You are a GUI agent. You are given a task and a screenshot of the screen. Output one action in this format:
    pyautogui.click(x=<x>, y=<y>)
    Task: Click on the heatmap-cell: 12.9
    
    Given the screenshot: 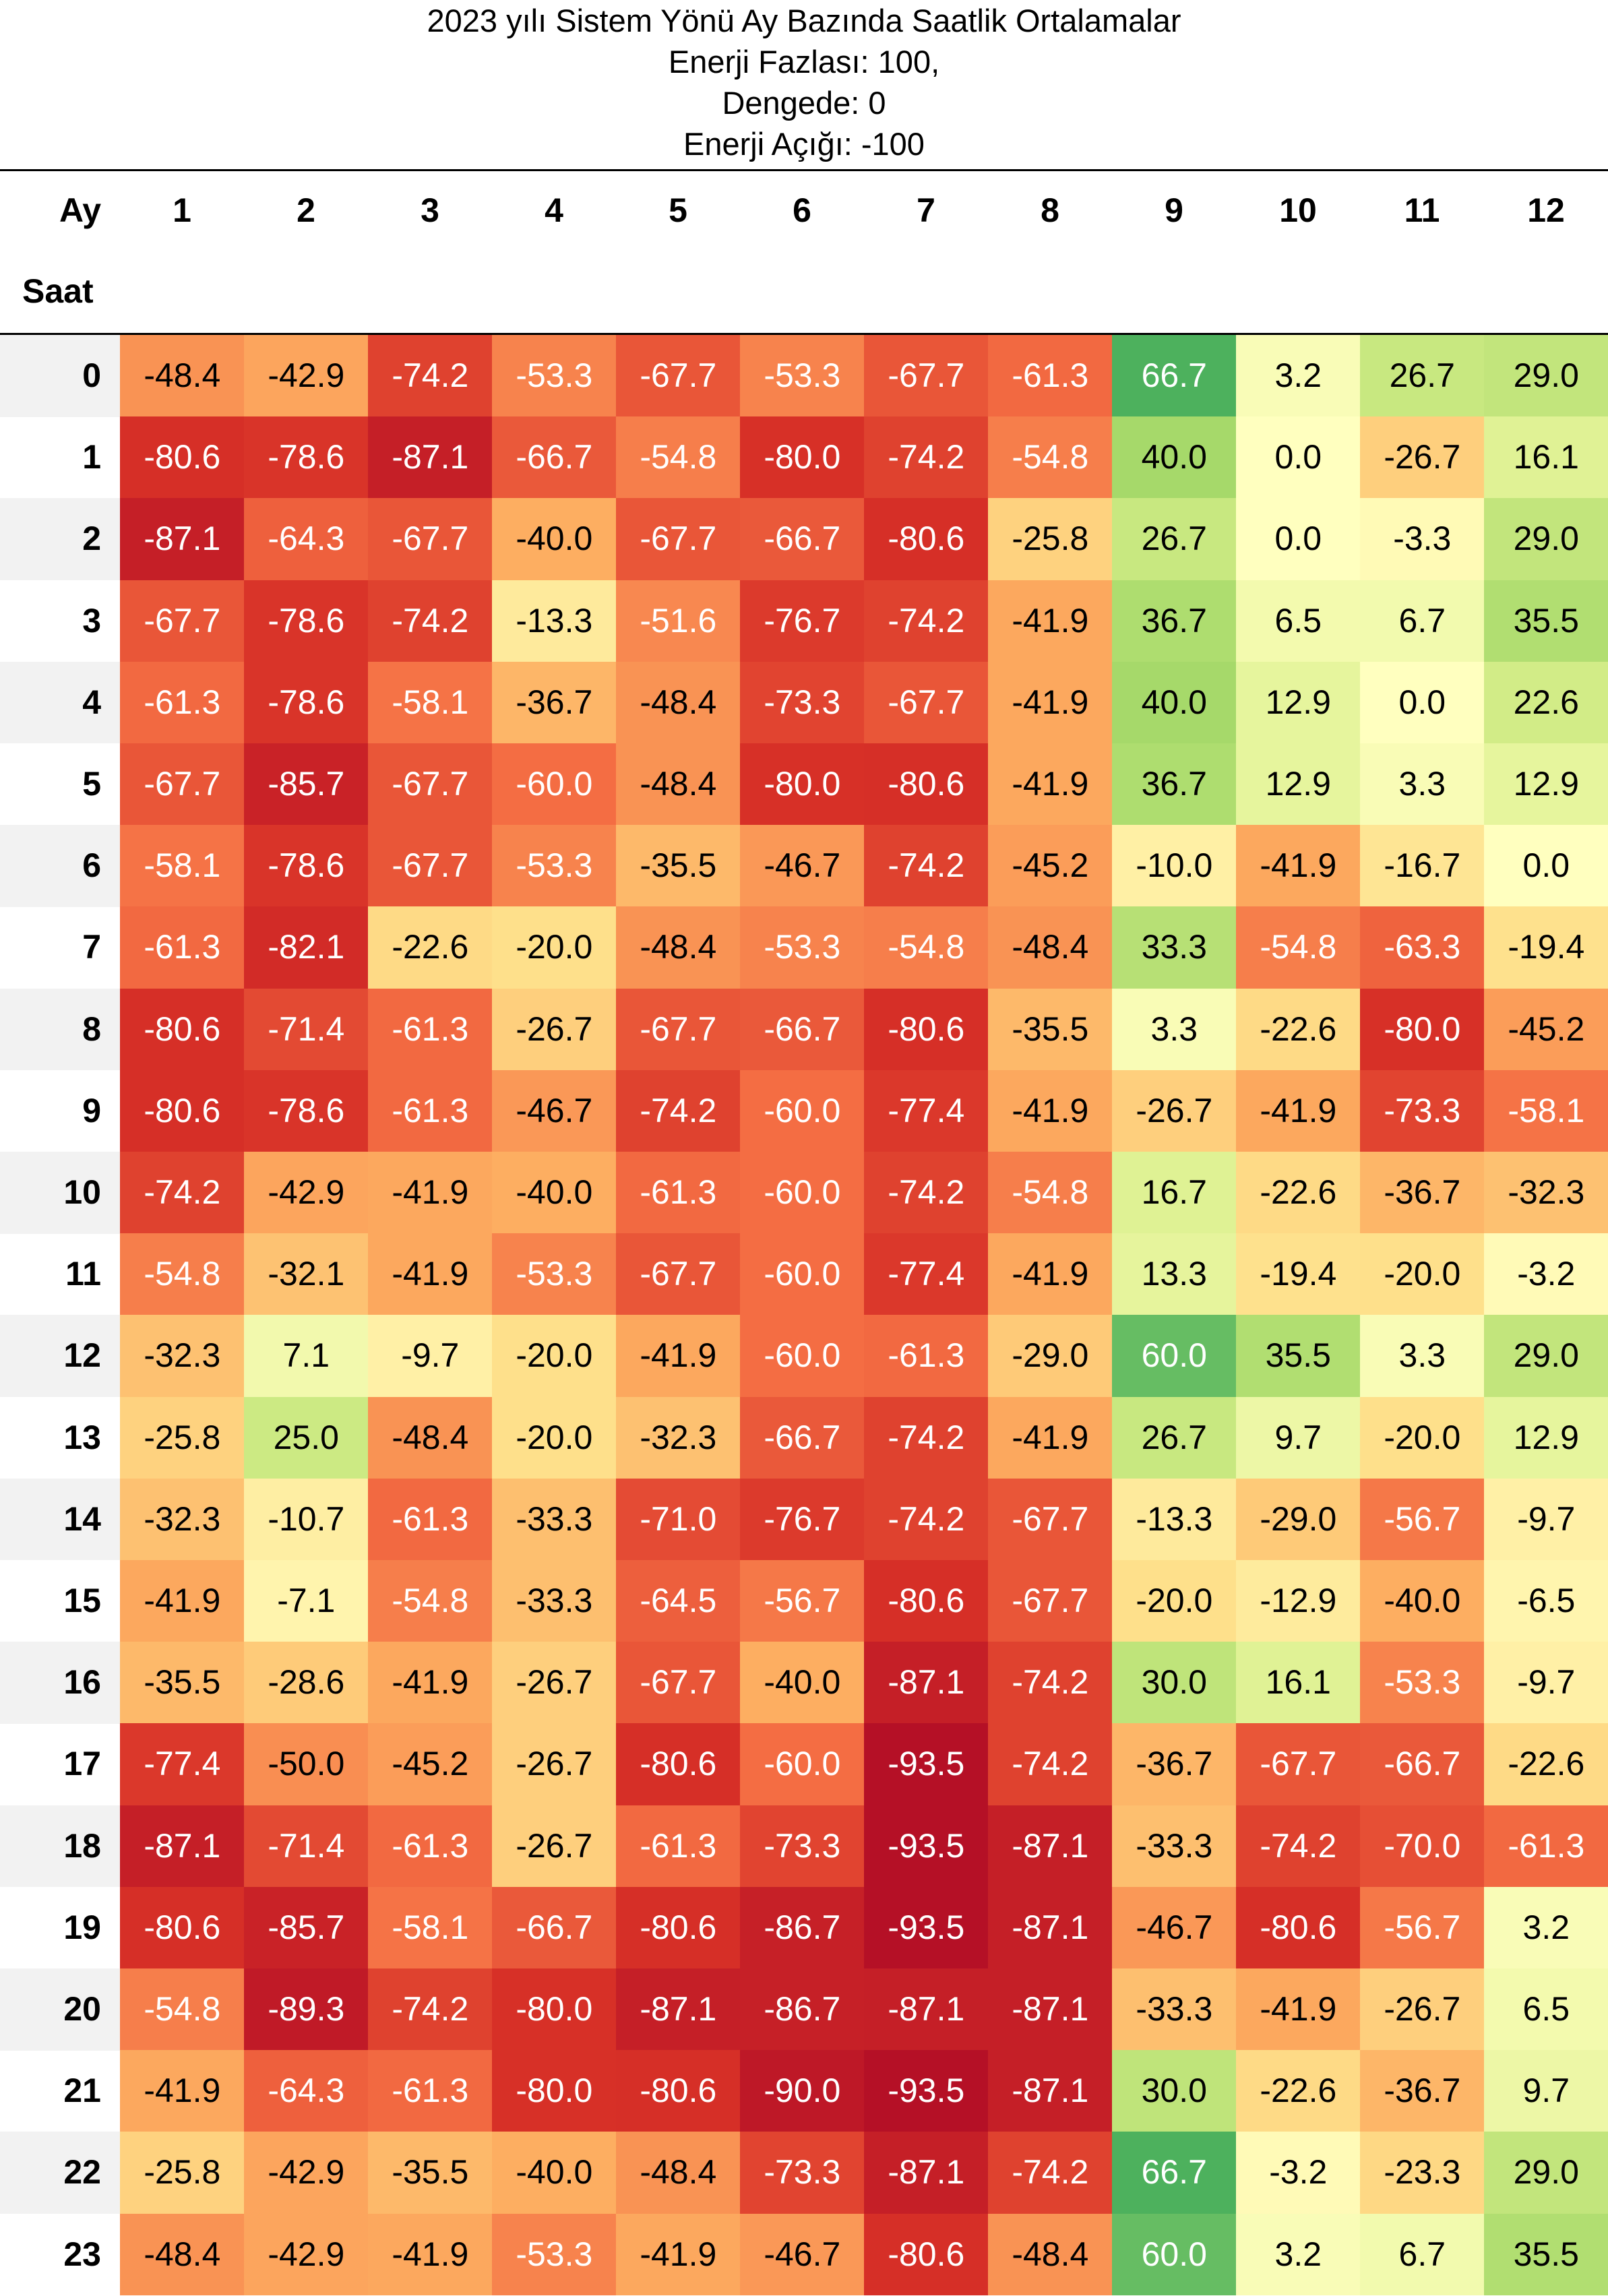 What is the action you would take?
    pyautogui.click(x=1298, y=784)
    